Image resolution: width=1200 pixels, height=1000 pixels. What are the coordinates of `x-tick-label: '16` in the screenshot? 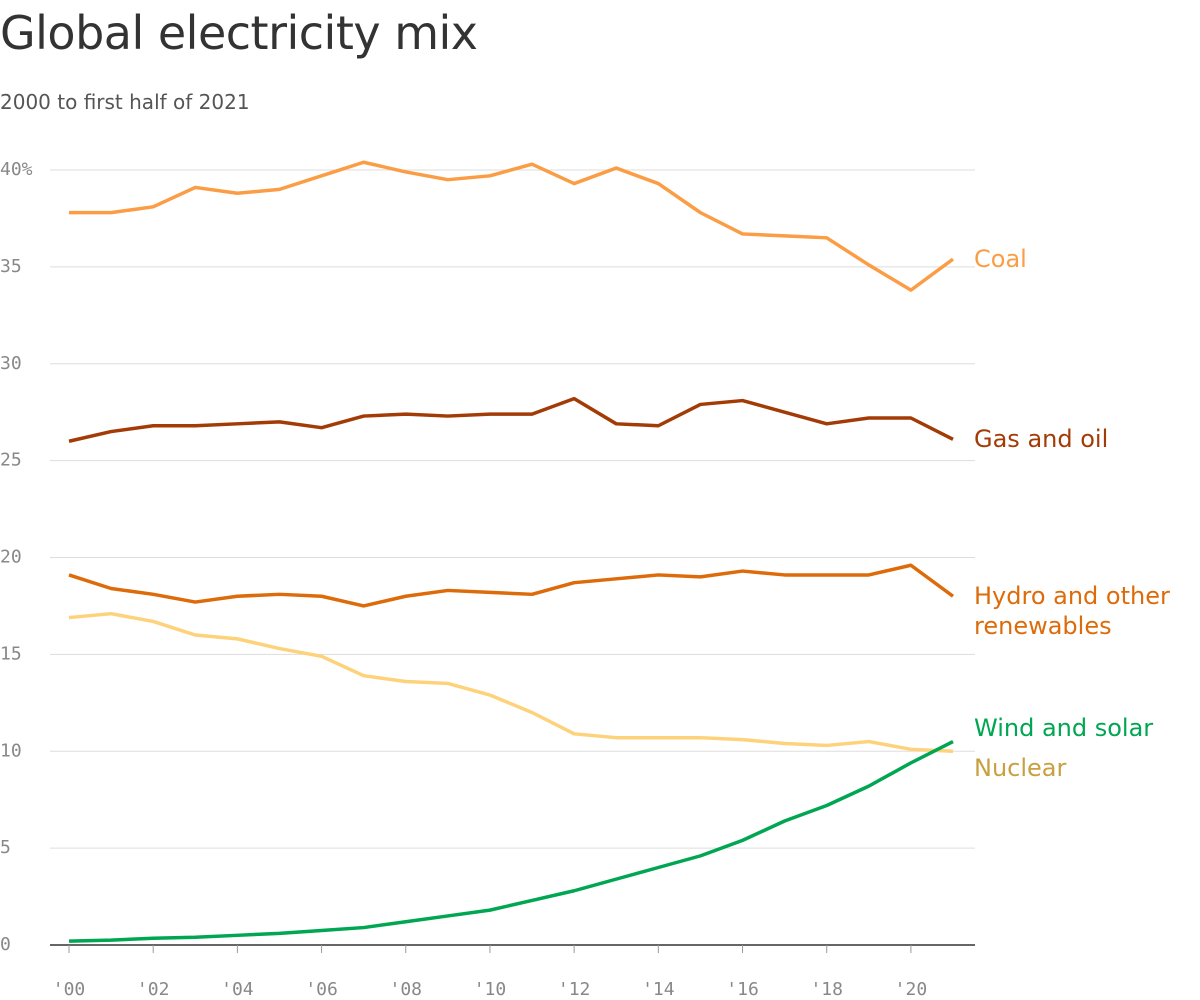 It's located at (742, 989).